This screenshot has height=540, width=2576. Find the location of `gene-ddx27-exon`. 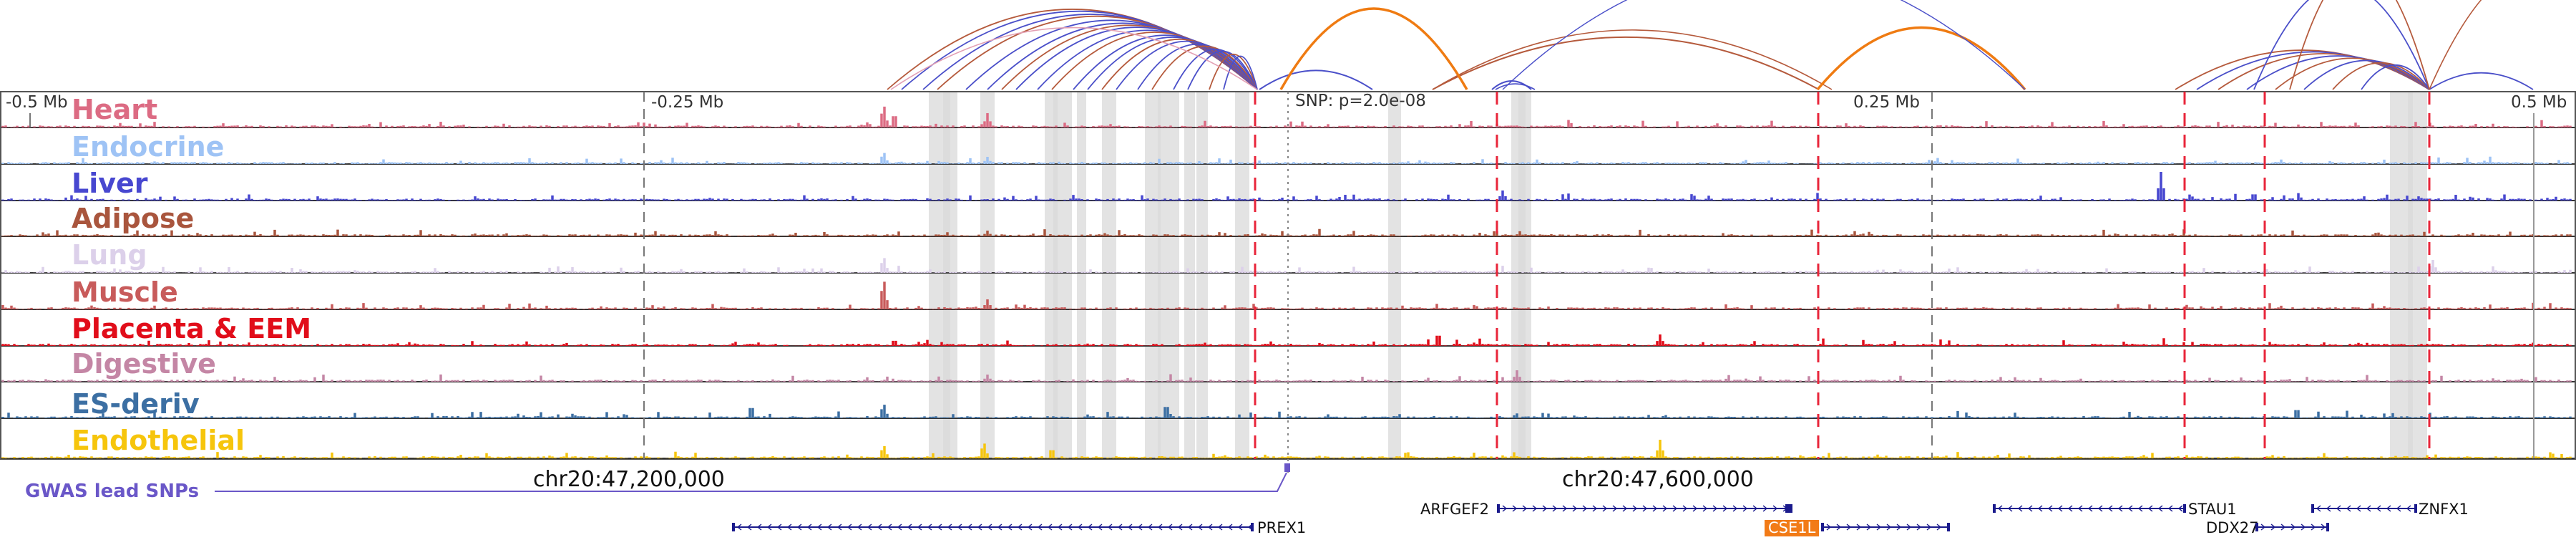

gene-ddx27-exon is located at coordinates (2256, 527).